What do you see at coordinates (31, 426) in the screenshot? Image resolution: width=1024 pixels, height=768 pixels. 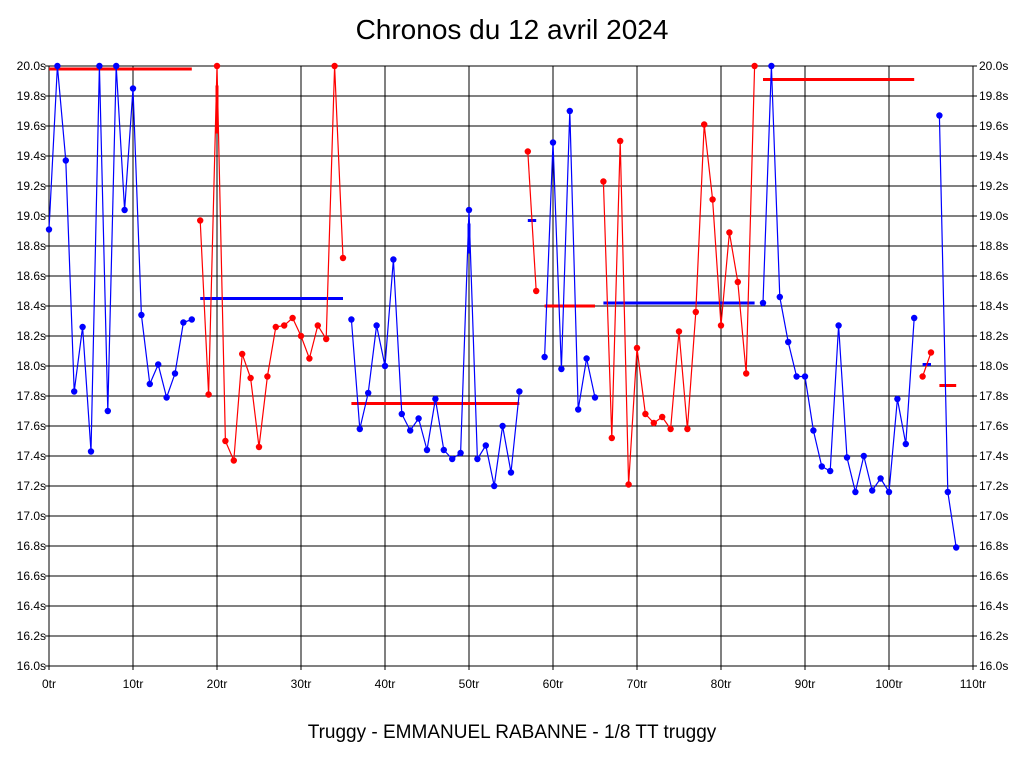 I see `y-tick-label-left: 17.6s` at bounding box center [31, 426].